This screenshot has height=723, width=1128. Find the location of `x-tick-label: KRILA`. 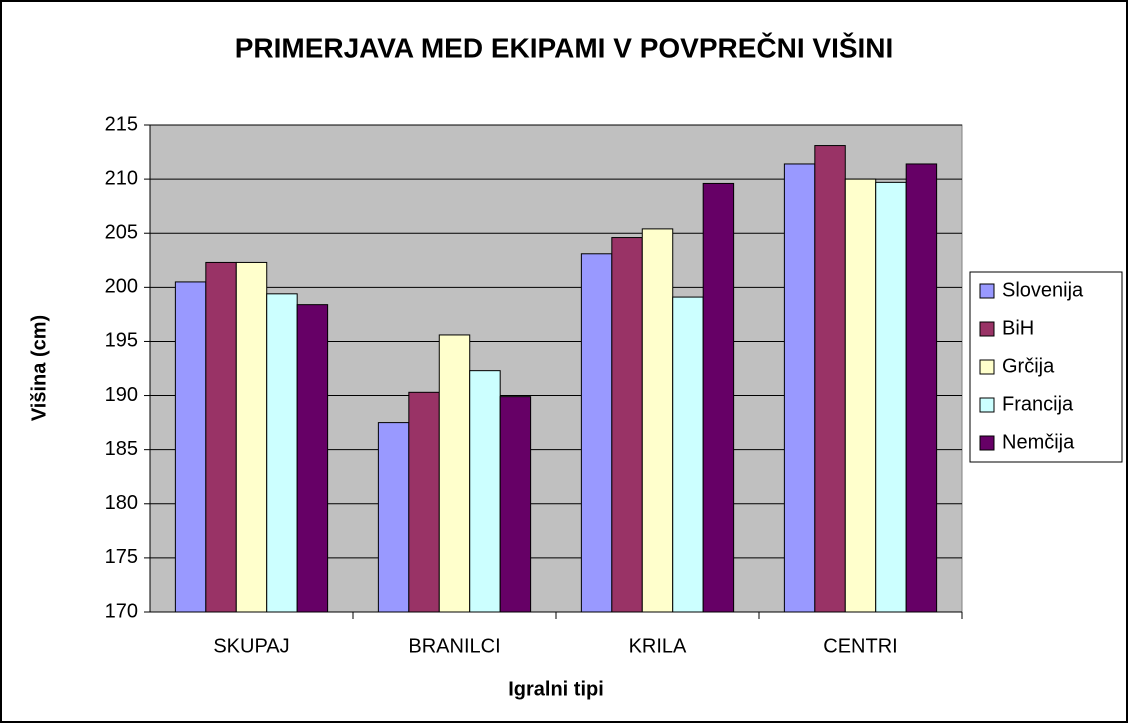

x-tick-label: KRILA is located at coordinates (658, 646).